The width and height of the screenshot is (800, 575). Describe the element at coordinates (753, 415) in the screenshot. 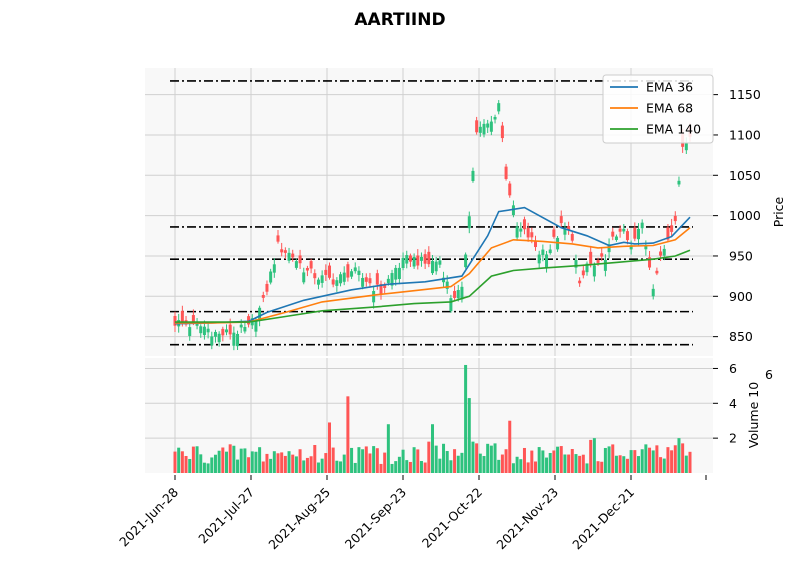

I see `volume-axis-label: Volume 10` at that location.